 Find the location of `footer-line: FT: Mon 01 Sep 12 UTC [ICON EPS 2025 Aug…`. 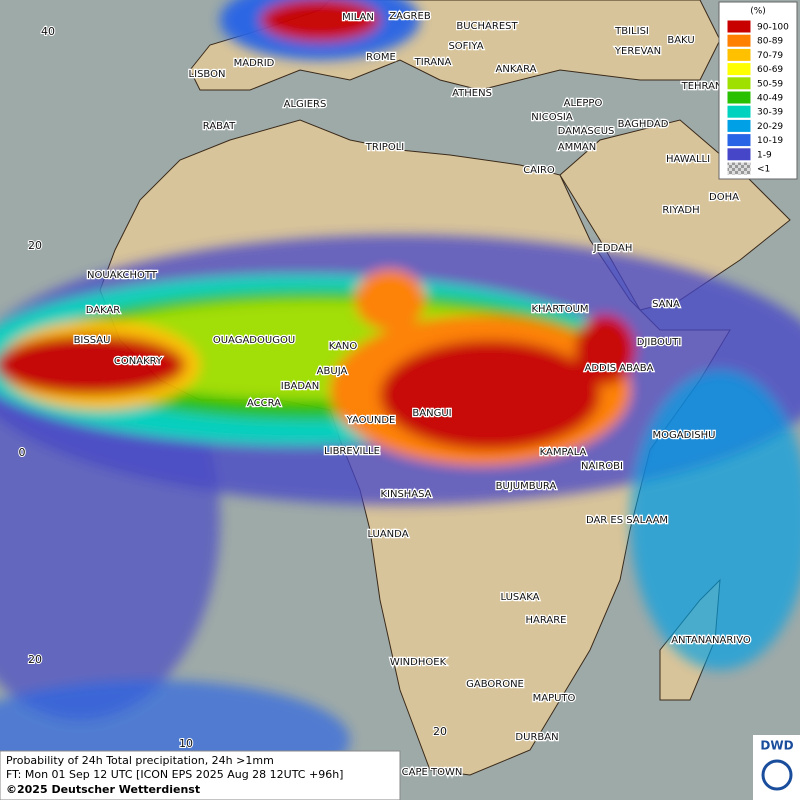

footer-line: FT: Mon 01 Sep 12 UTC [ICON EPS 2025 Aug… is located at coordinates (174, 774).